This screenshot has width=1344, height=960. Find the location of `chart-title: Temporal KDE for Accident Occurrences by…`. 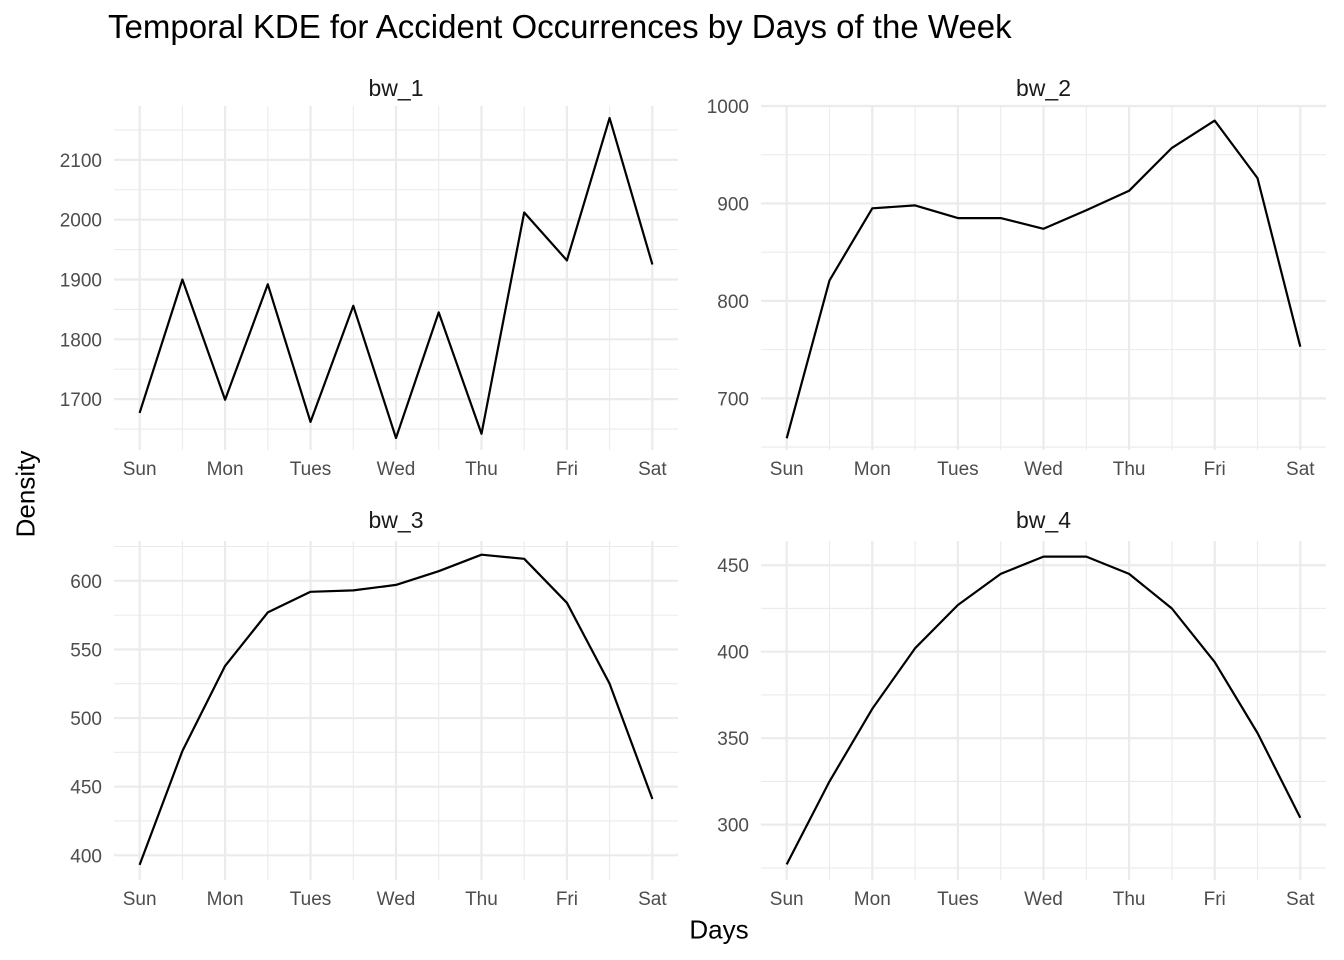

chart-title: Temporal KDE for Accident Occurrences by… is located at coordinates (560, 26).